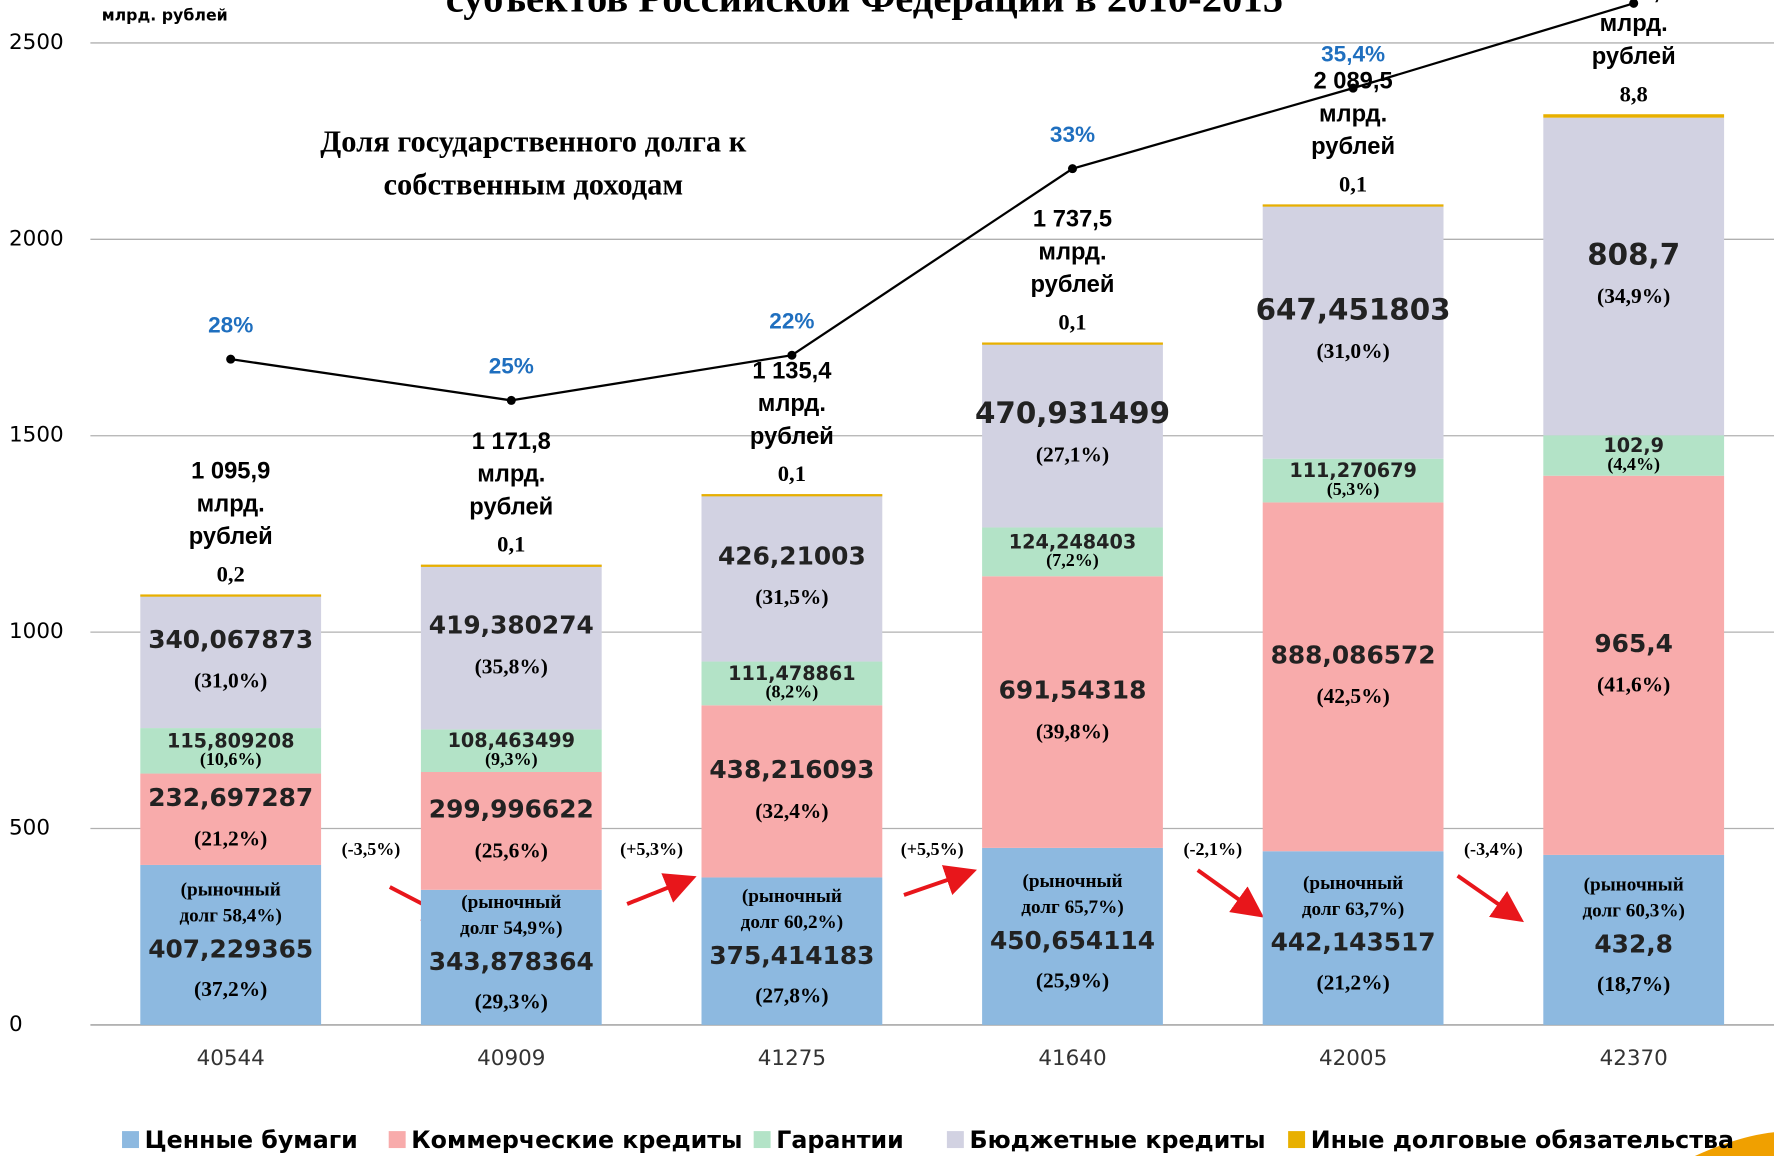  What do you see at coordinates (792, 1058) in the screenshot?
I see `x-tick-label: 41275` at bounding box center [792, 1058].